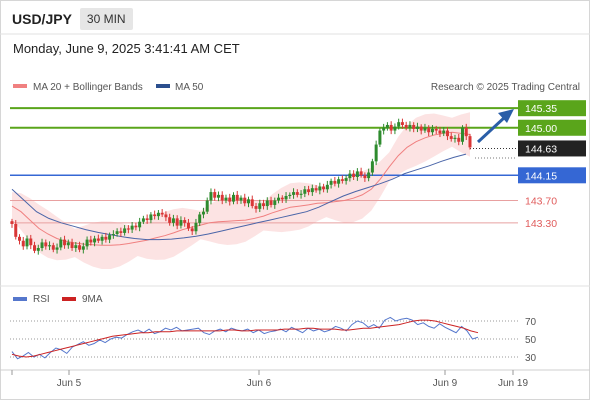 The height and width of the screenshot is (400, 590). I want to click on rsi-tick-label: 30, so click(531, 358).